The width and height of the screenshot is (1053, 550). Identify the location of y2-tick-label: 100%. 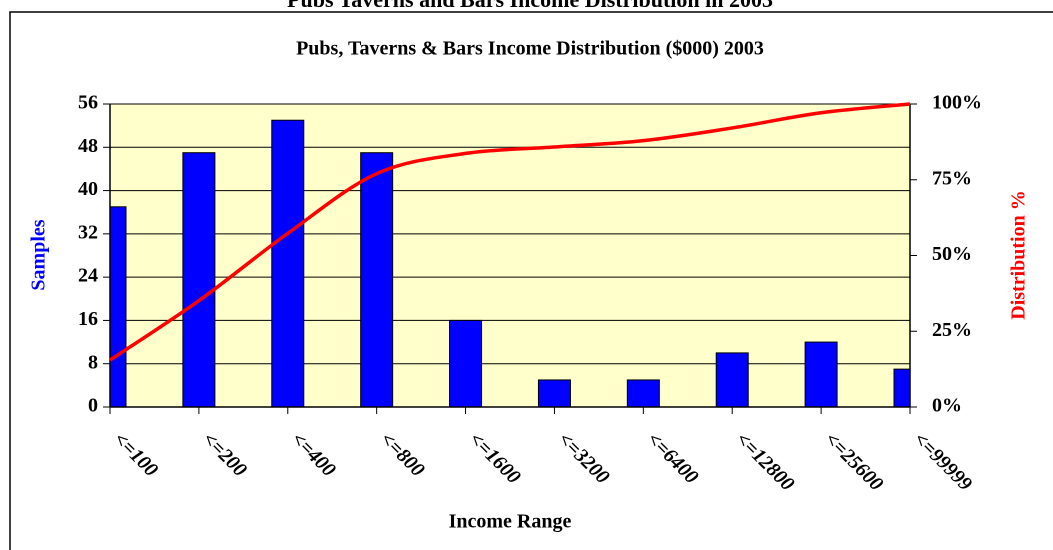
(957, 103).